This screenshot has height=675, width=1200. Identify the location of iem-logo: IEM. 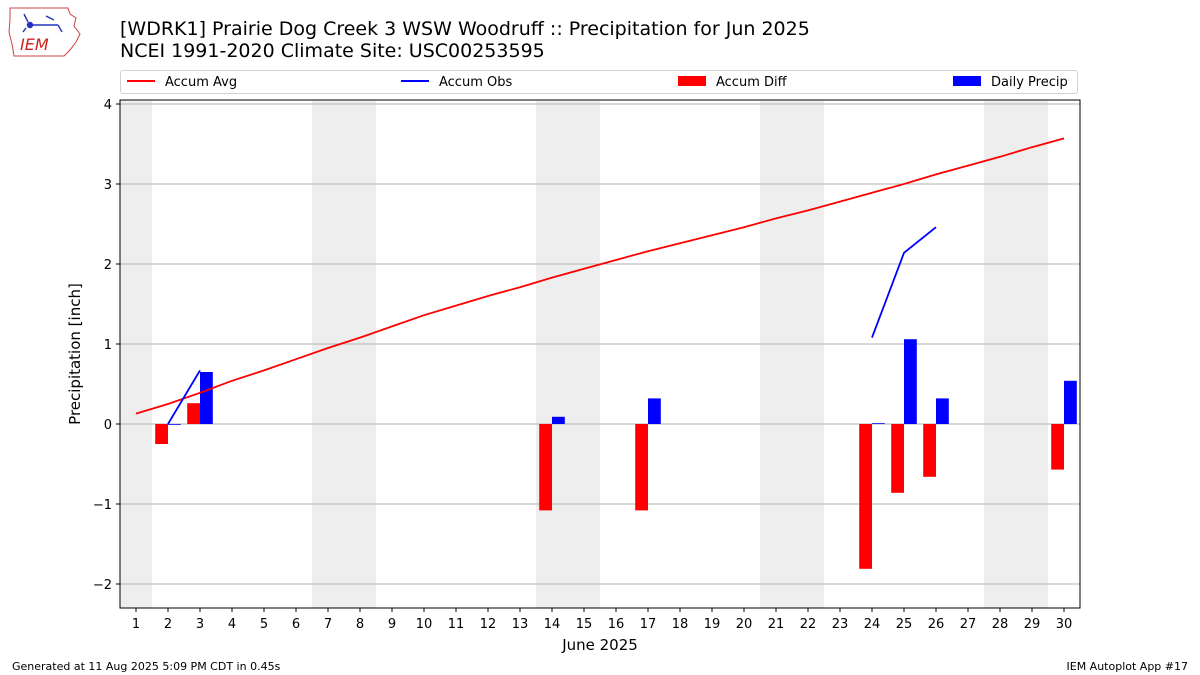
(44, 32).